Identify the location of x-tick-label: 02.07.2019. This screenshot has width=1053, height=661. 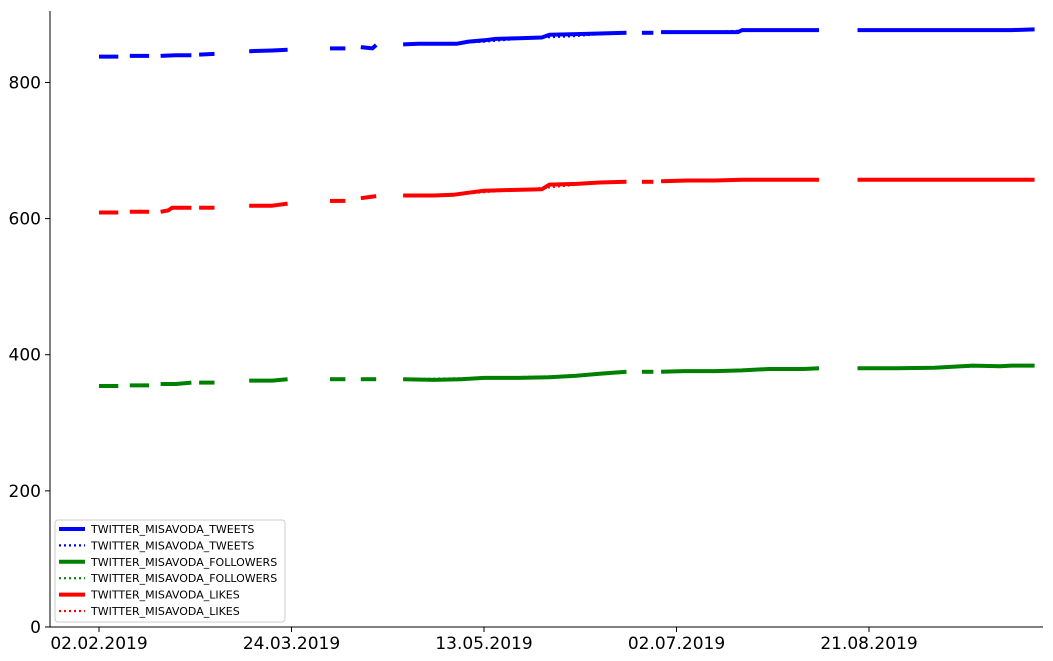
(676, 644).